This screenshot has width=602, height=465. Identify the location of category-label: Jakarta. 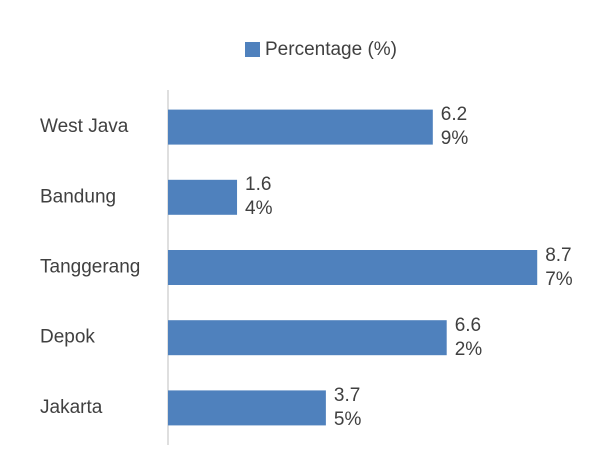
(71, 407).